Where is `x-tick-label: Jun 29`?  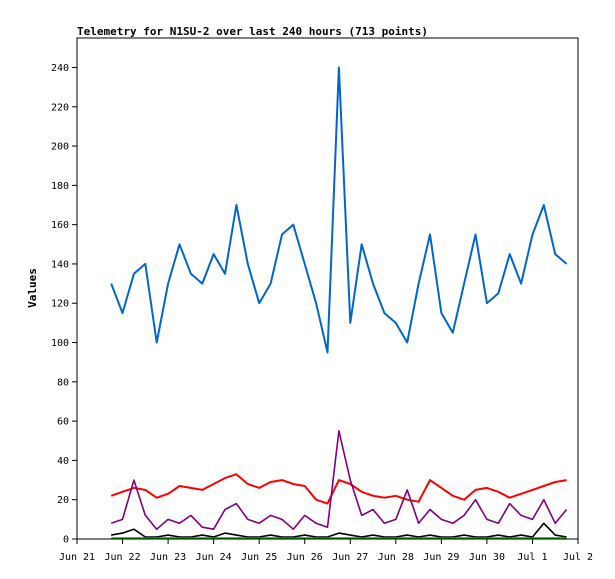
x-tick-label: Jun 29 is located at coordinates (441, 557).